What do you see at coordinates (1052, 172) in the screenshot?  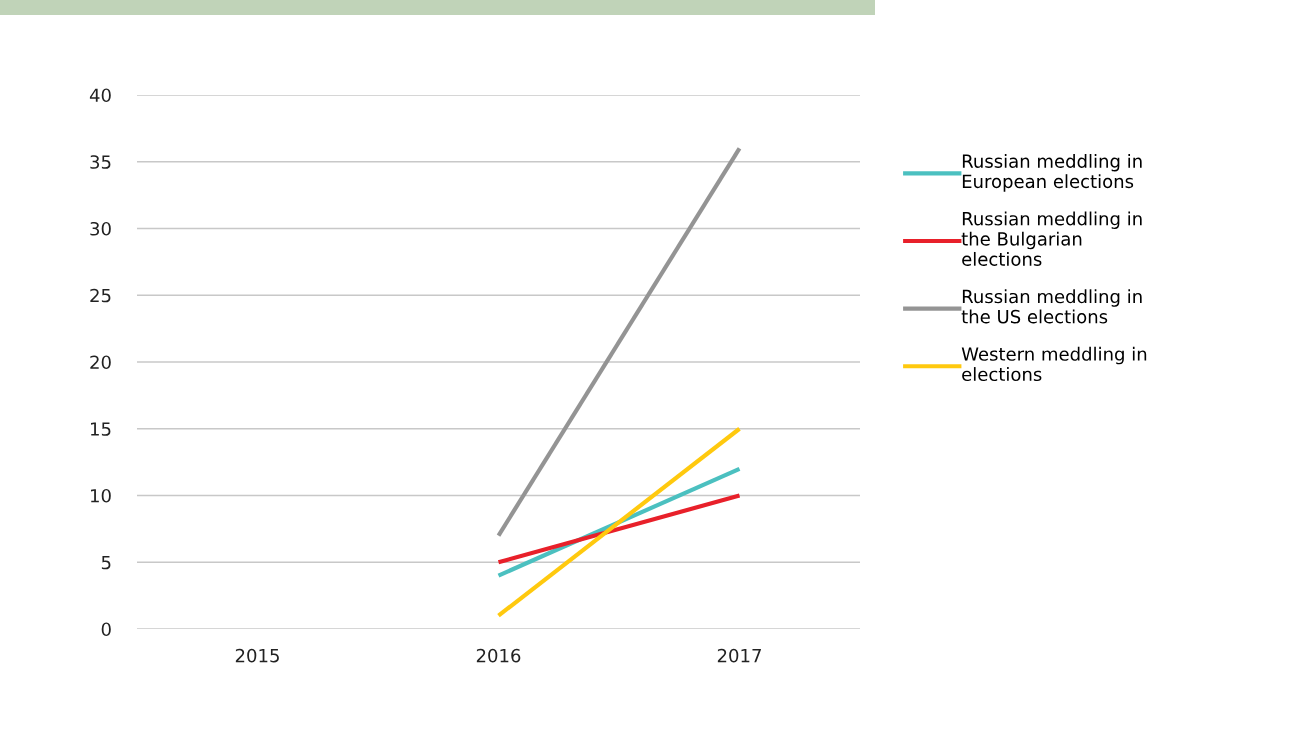 I see `legend-label: Russian meddling in European elections` at bounding box center [1052, 172].